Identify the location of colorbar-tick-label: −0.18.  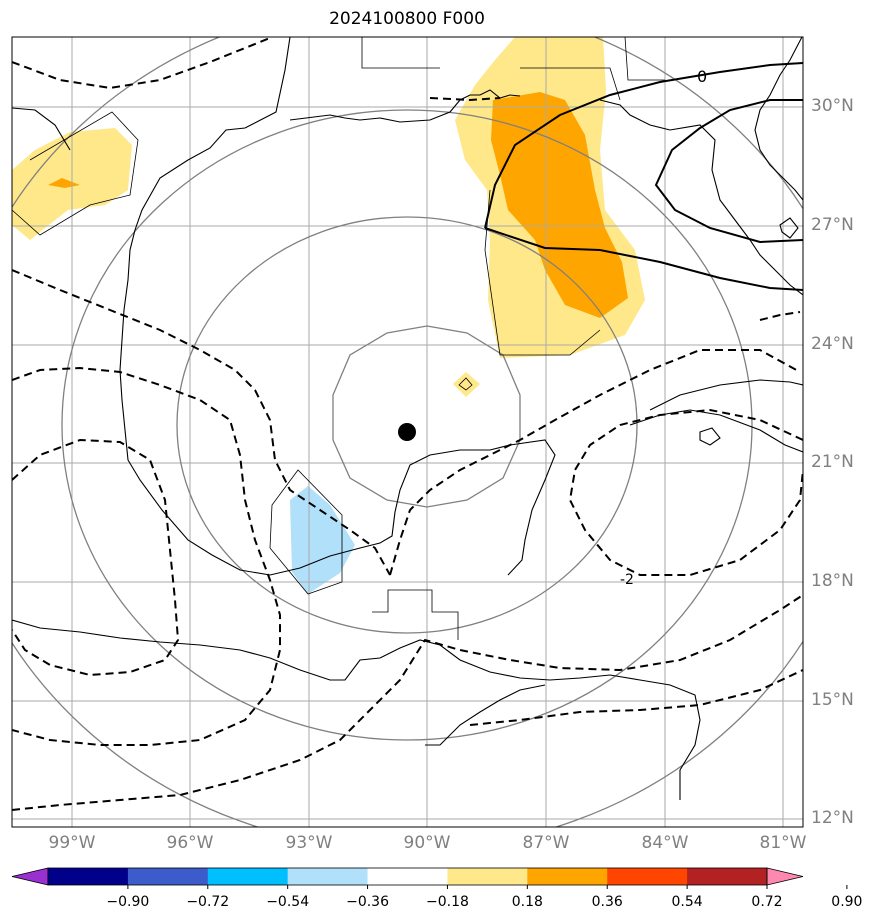
(447, 902).